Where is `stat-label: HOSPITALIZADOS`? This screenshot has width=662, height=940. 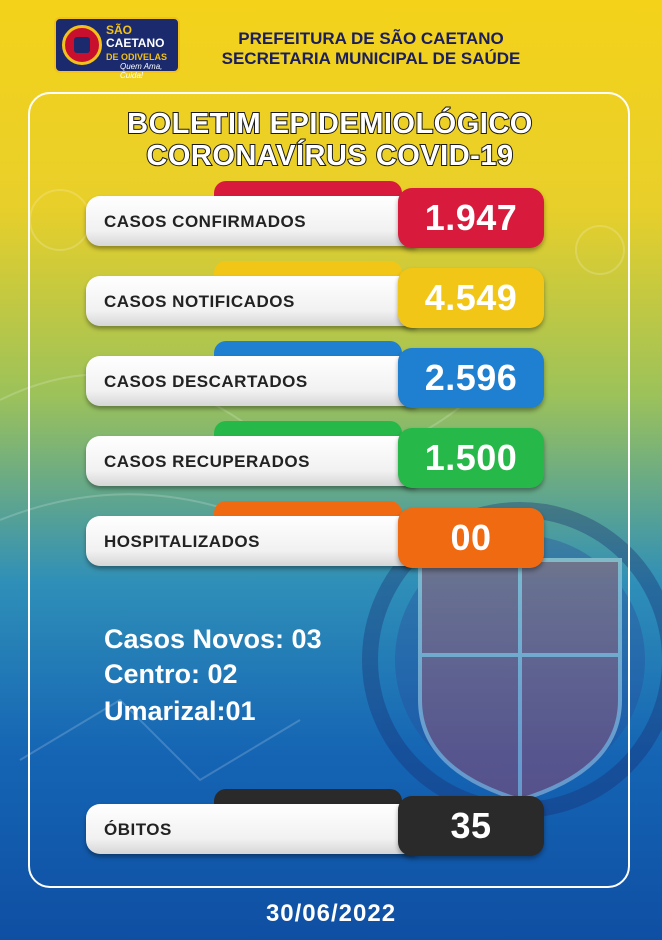
stat-label: HOSPITALIZADOS is located at coordinates (182, 541).